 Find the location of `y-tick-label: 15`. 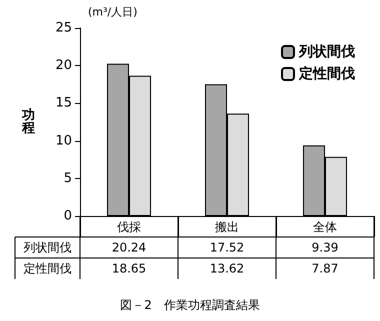

y-tick-label: 15 is located at coordinates (63, 103).